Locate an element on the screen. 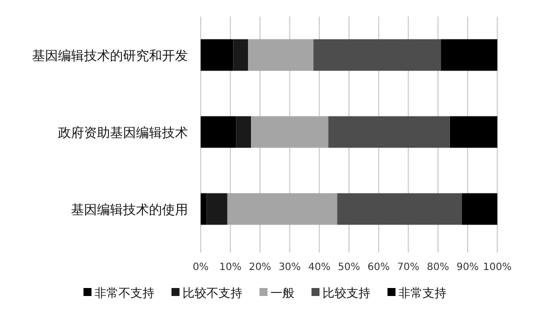  x-tick-label: 70% is located at coordinates (408, 267).